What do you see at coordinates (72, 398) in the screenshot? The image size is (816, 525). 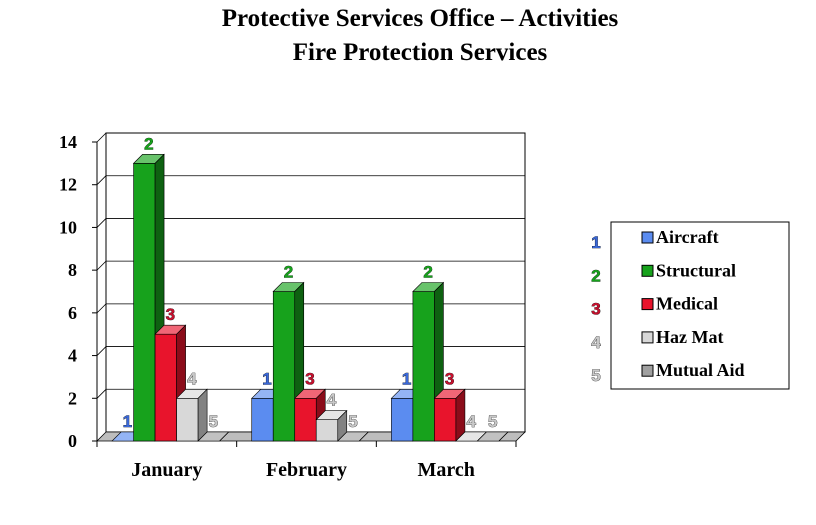 I see `y-tick-label: 2` at bounding box center [72, 398].